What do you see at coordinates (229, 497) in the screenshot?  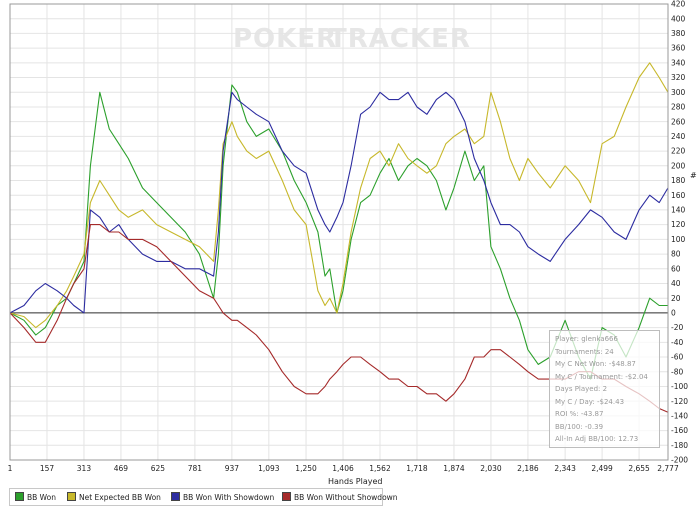 I see `legend-label-with-showdown: BB Won With Showdown` at bounding box center [229, 497].